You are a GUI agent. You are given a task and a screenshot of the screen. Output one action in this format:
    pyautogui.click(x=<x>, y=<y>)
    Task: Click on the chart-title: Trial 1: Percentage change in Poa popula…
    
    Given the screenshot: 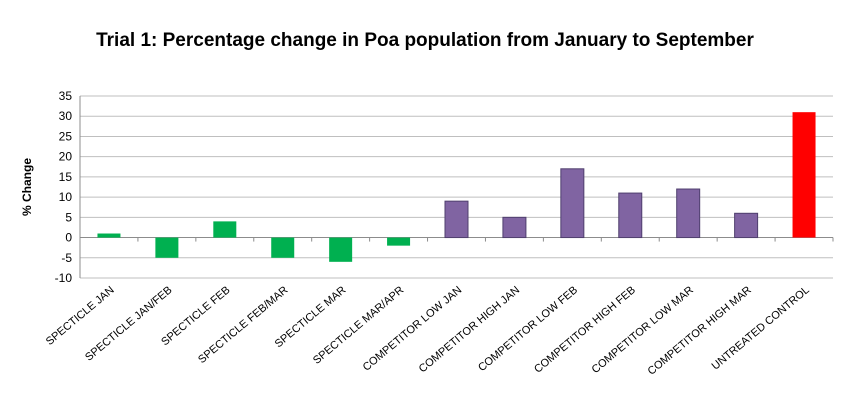 What is the action you would take?
    pyautogui.click(x=425, y=40)
    